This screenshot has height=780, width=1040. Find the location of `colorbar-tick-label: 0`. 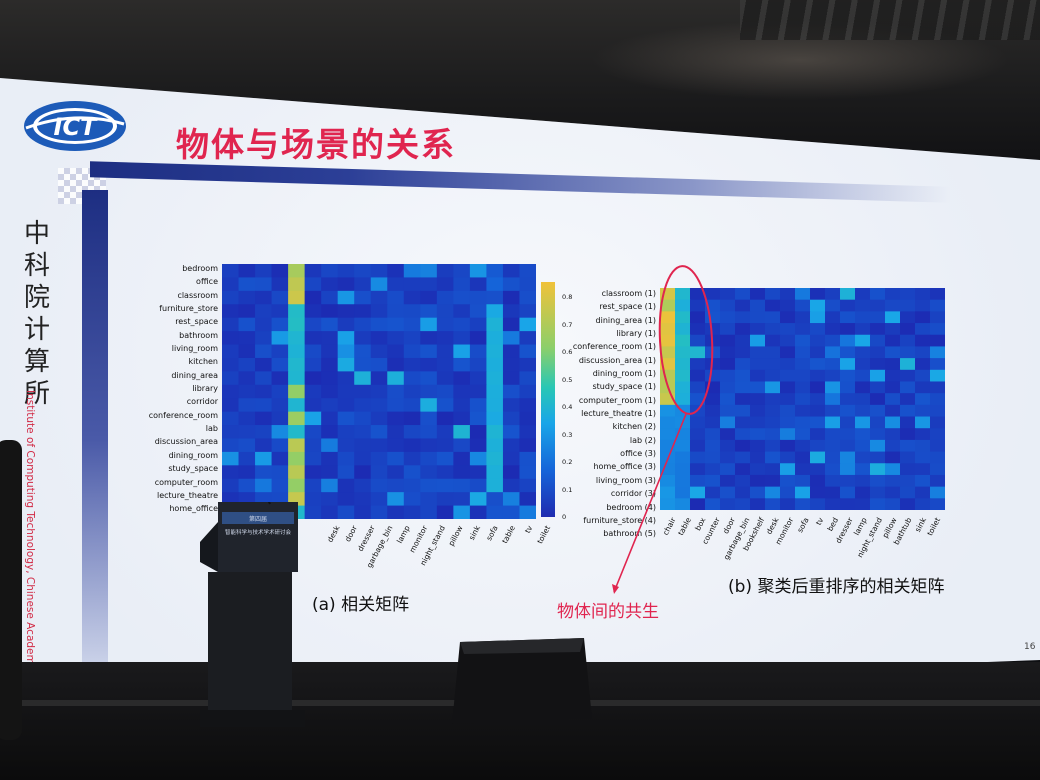

colorbar-tick-label: 0 is located at coordinates (564, 517).